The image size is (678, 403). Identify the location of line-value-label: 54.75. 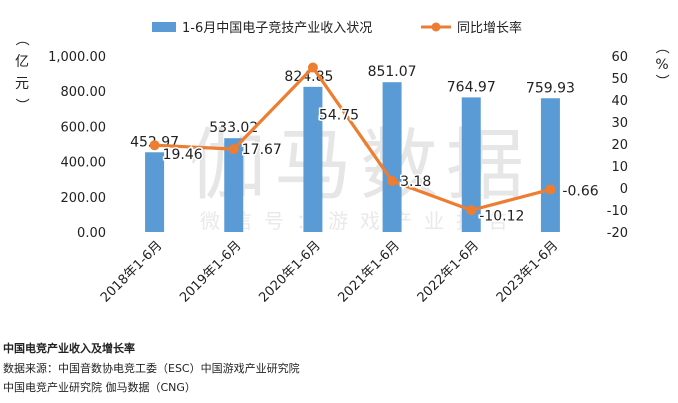
(339, 116).